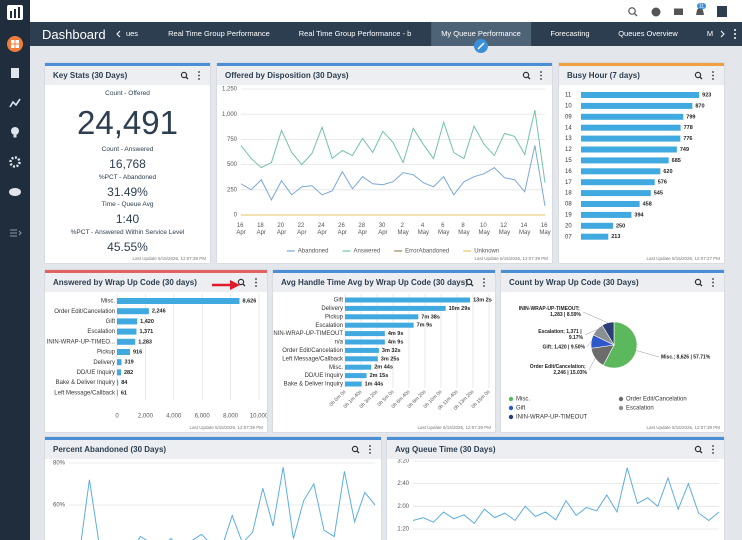 Image resolution: width=742 pixels, height=540 pixels. Describe the element at coordinates (156, 282) in the screenshot. I see `card-header: Answered by Wrap Up Code (30 days)` at that location.